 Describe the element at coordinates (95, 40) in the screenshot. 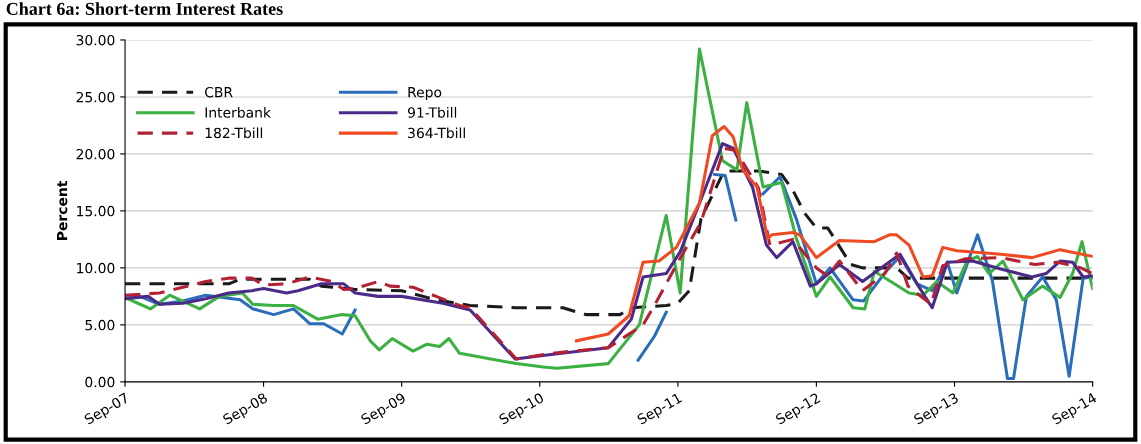

I see `y-tick-label: 30.00` at that location.